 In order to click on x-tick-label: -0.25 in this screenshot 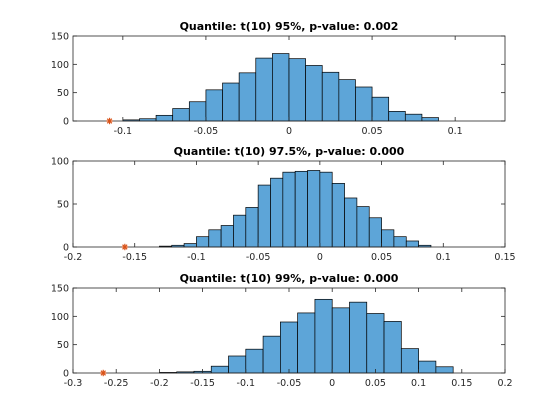, I will do `click(116, 383)`.